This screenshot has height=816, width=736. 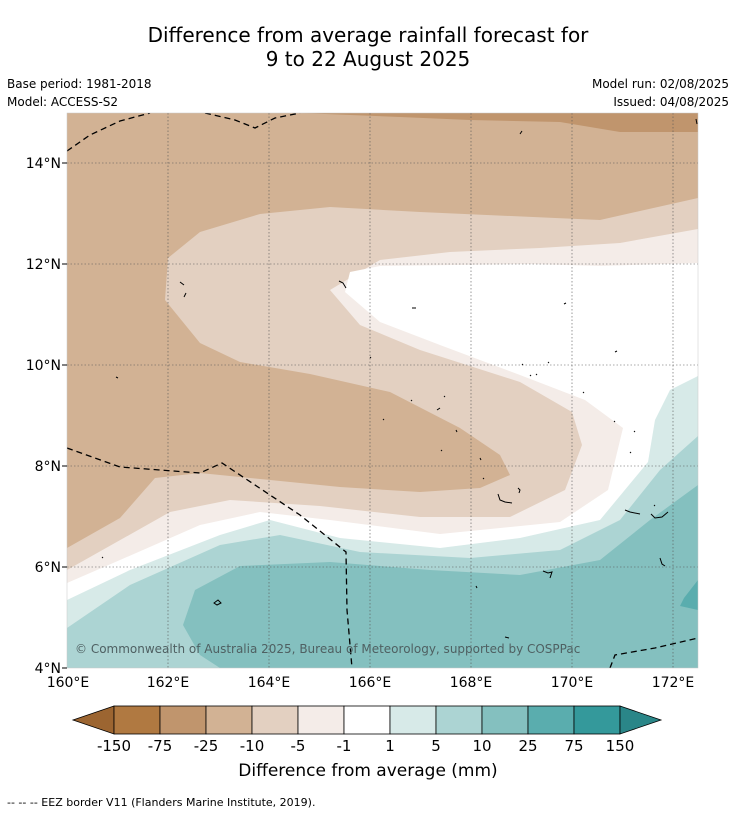 What do you see at coordinates (93, 720) in the screenshot?
I see `colorbar-arrow-left` at bounding box center [93, 720].